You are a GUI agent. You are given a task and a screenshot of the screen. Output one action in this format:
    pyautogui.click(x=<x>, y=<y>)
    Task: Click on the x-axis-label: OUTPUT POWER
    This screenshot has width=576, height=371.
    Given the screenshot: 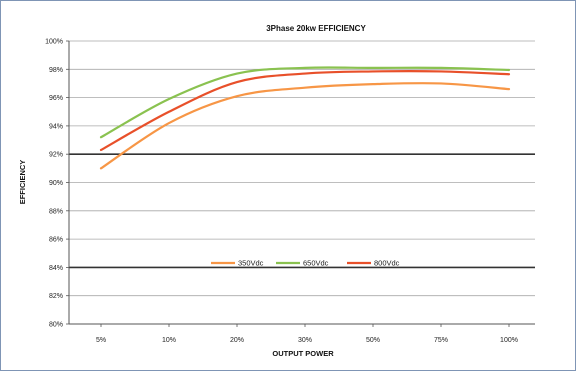 What is the action you would take?
    pyautogui.click(x=303, y=353)
    